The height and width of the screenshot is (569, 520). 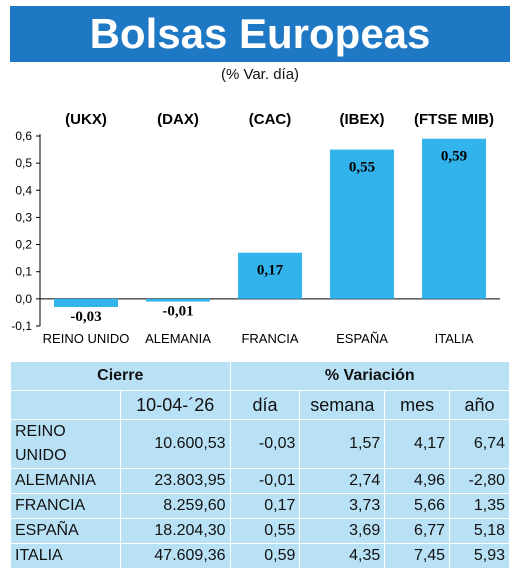 What do you see at coordinates (454, 157) in the screenshot?
I see `data-label: 0,59` at bounding box center [454, 157].